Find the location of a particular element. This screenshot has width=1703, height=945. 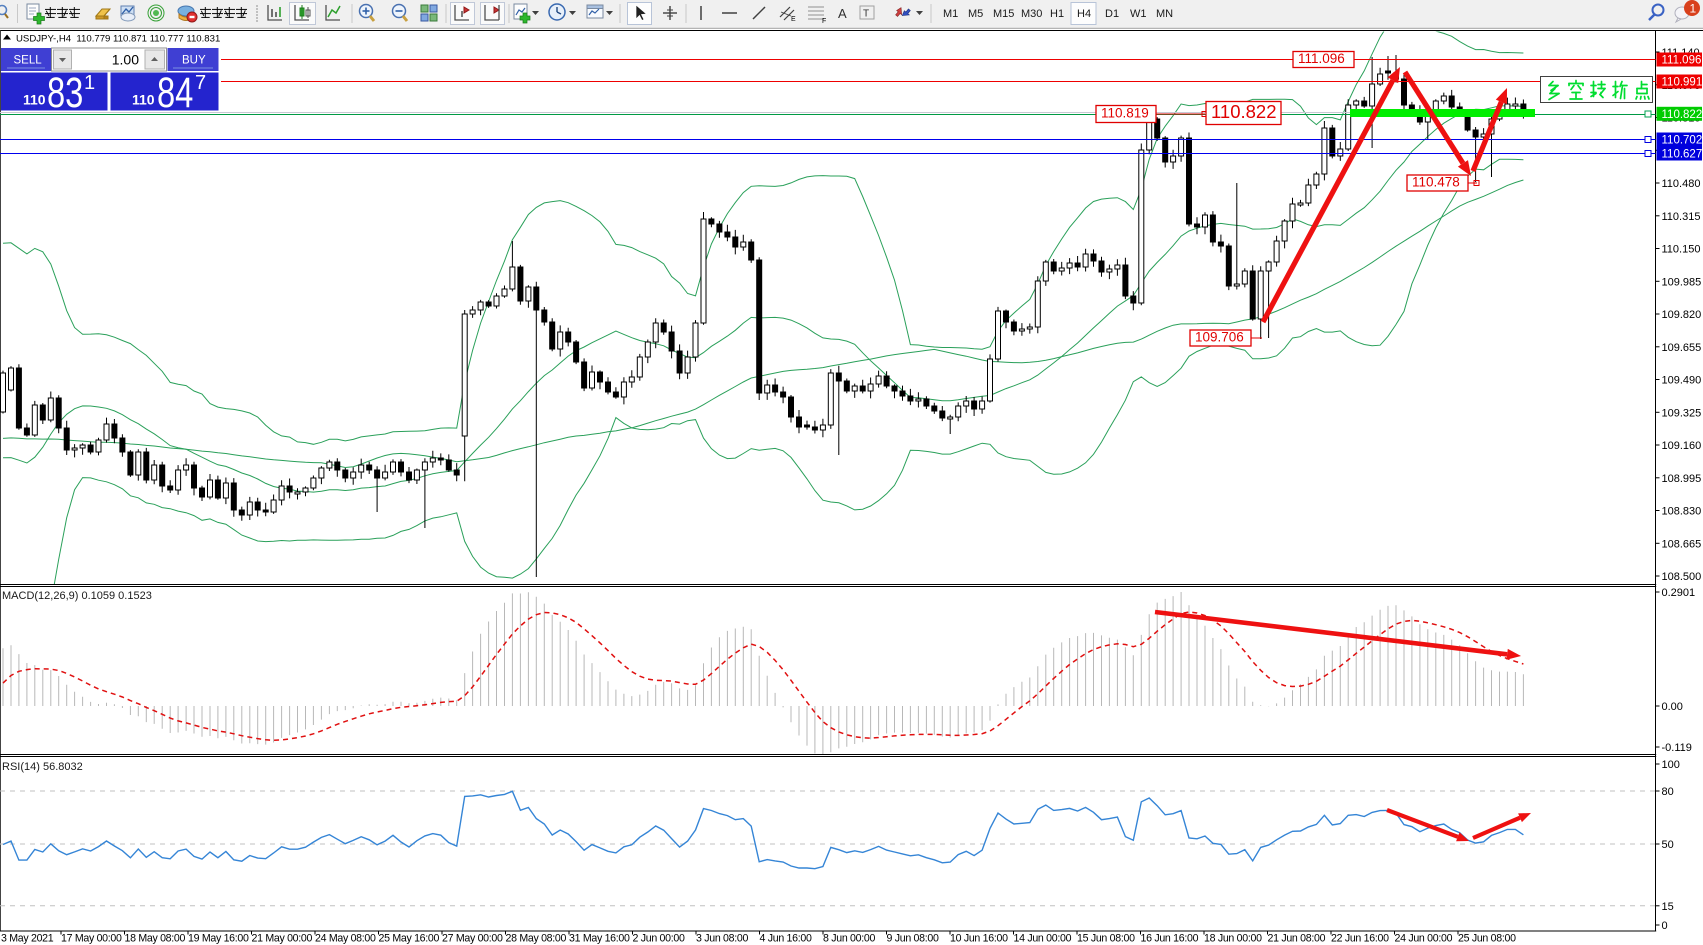

svg-text: E is located at coordinates (793, 19).